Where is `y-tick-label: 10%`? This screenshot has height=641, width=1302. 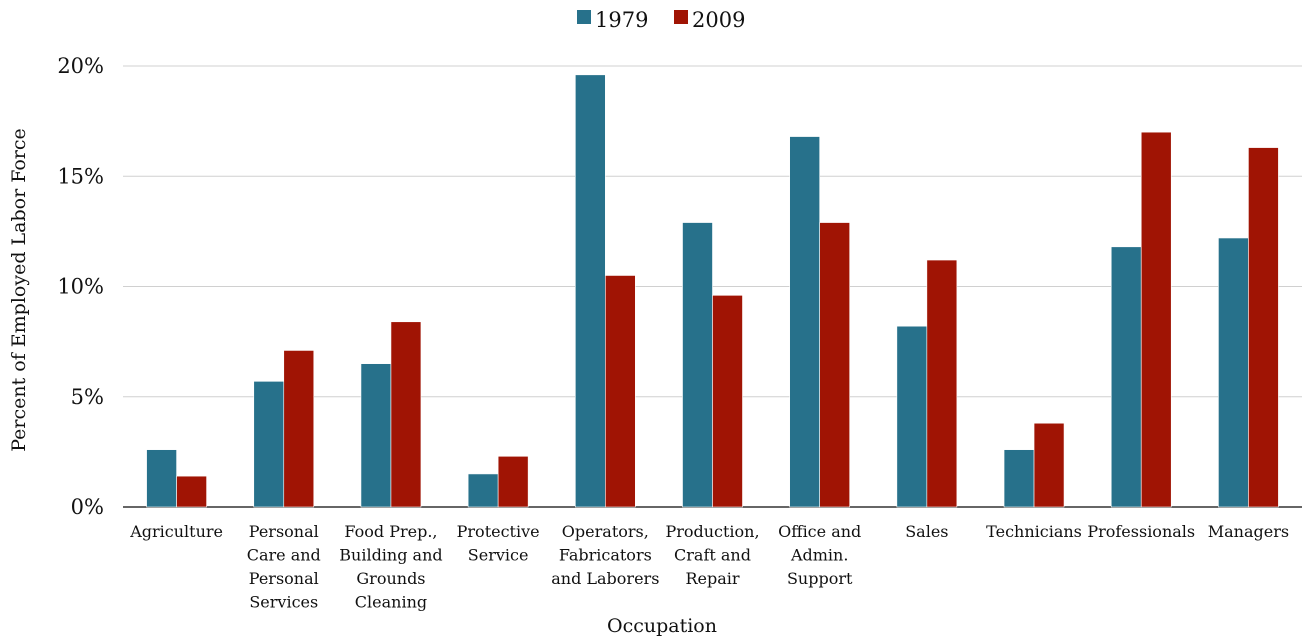 y-tick-label: 10% is located at coordinates (80, 287).